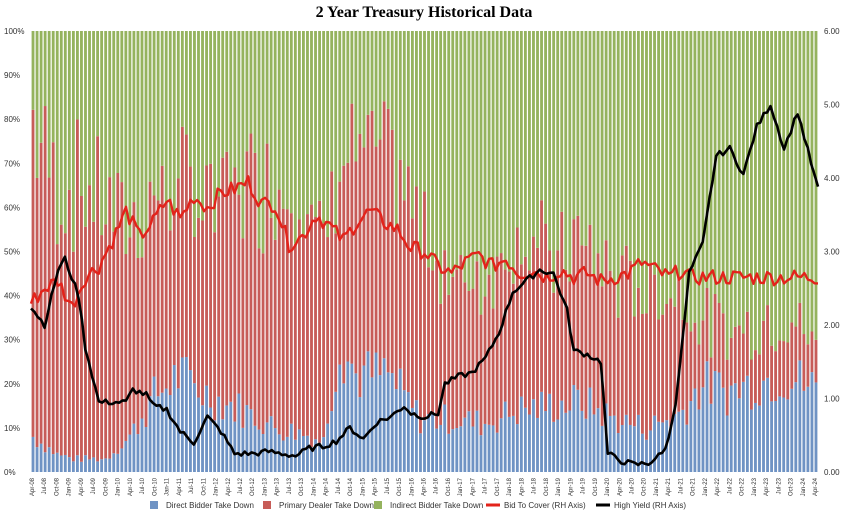 The image size is (848, 515). Describe the element at coordinates (816, 486) in the screenshot. I see `x-tick-label: Apr-24` at that location.